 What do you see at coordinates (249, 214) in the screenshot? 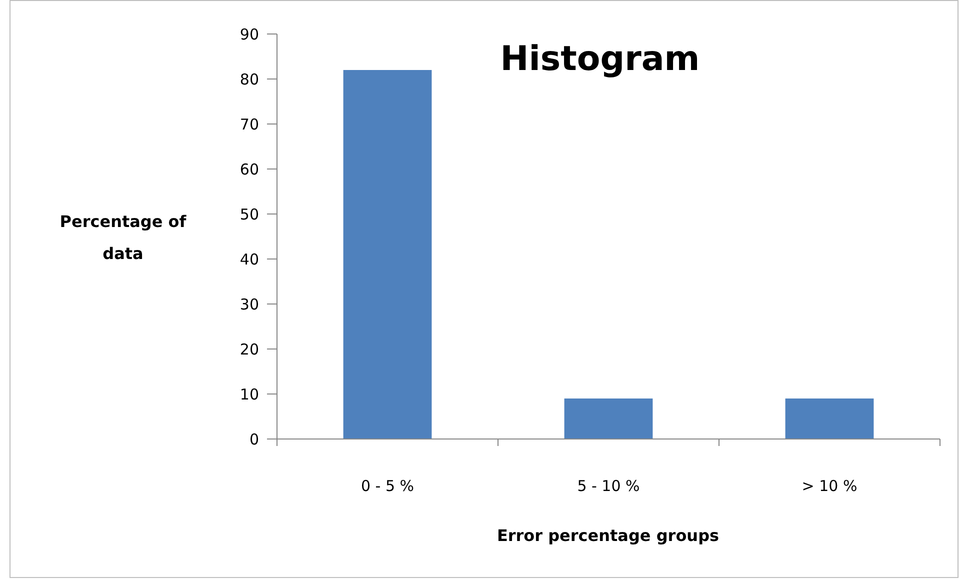
I see `y-tick-label: 50` at bounding box center [249, 214].